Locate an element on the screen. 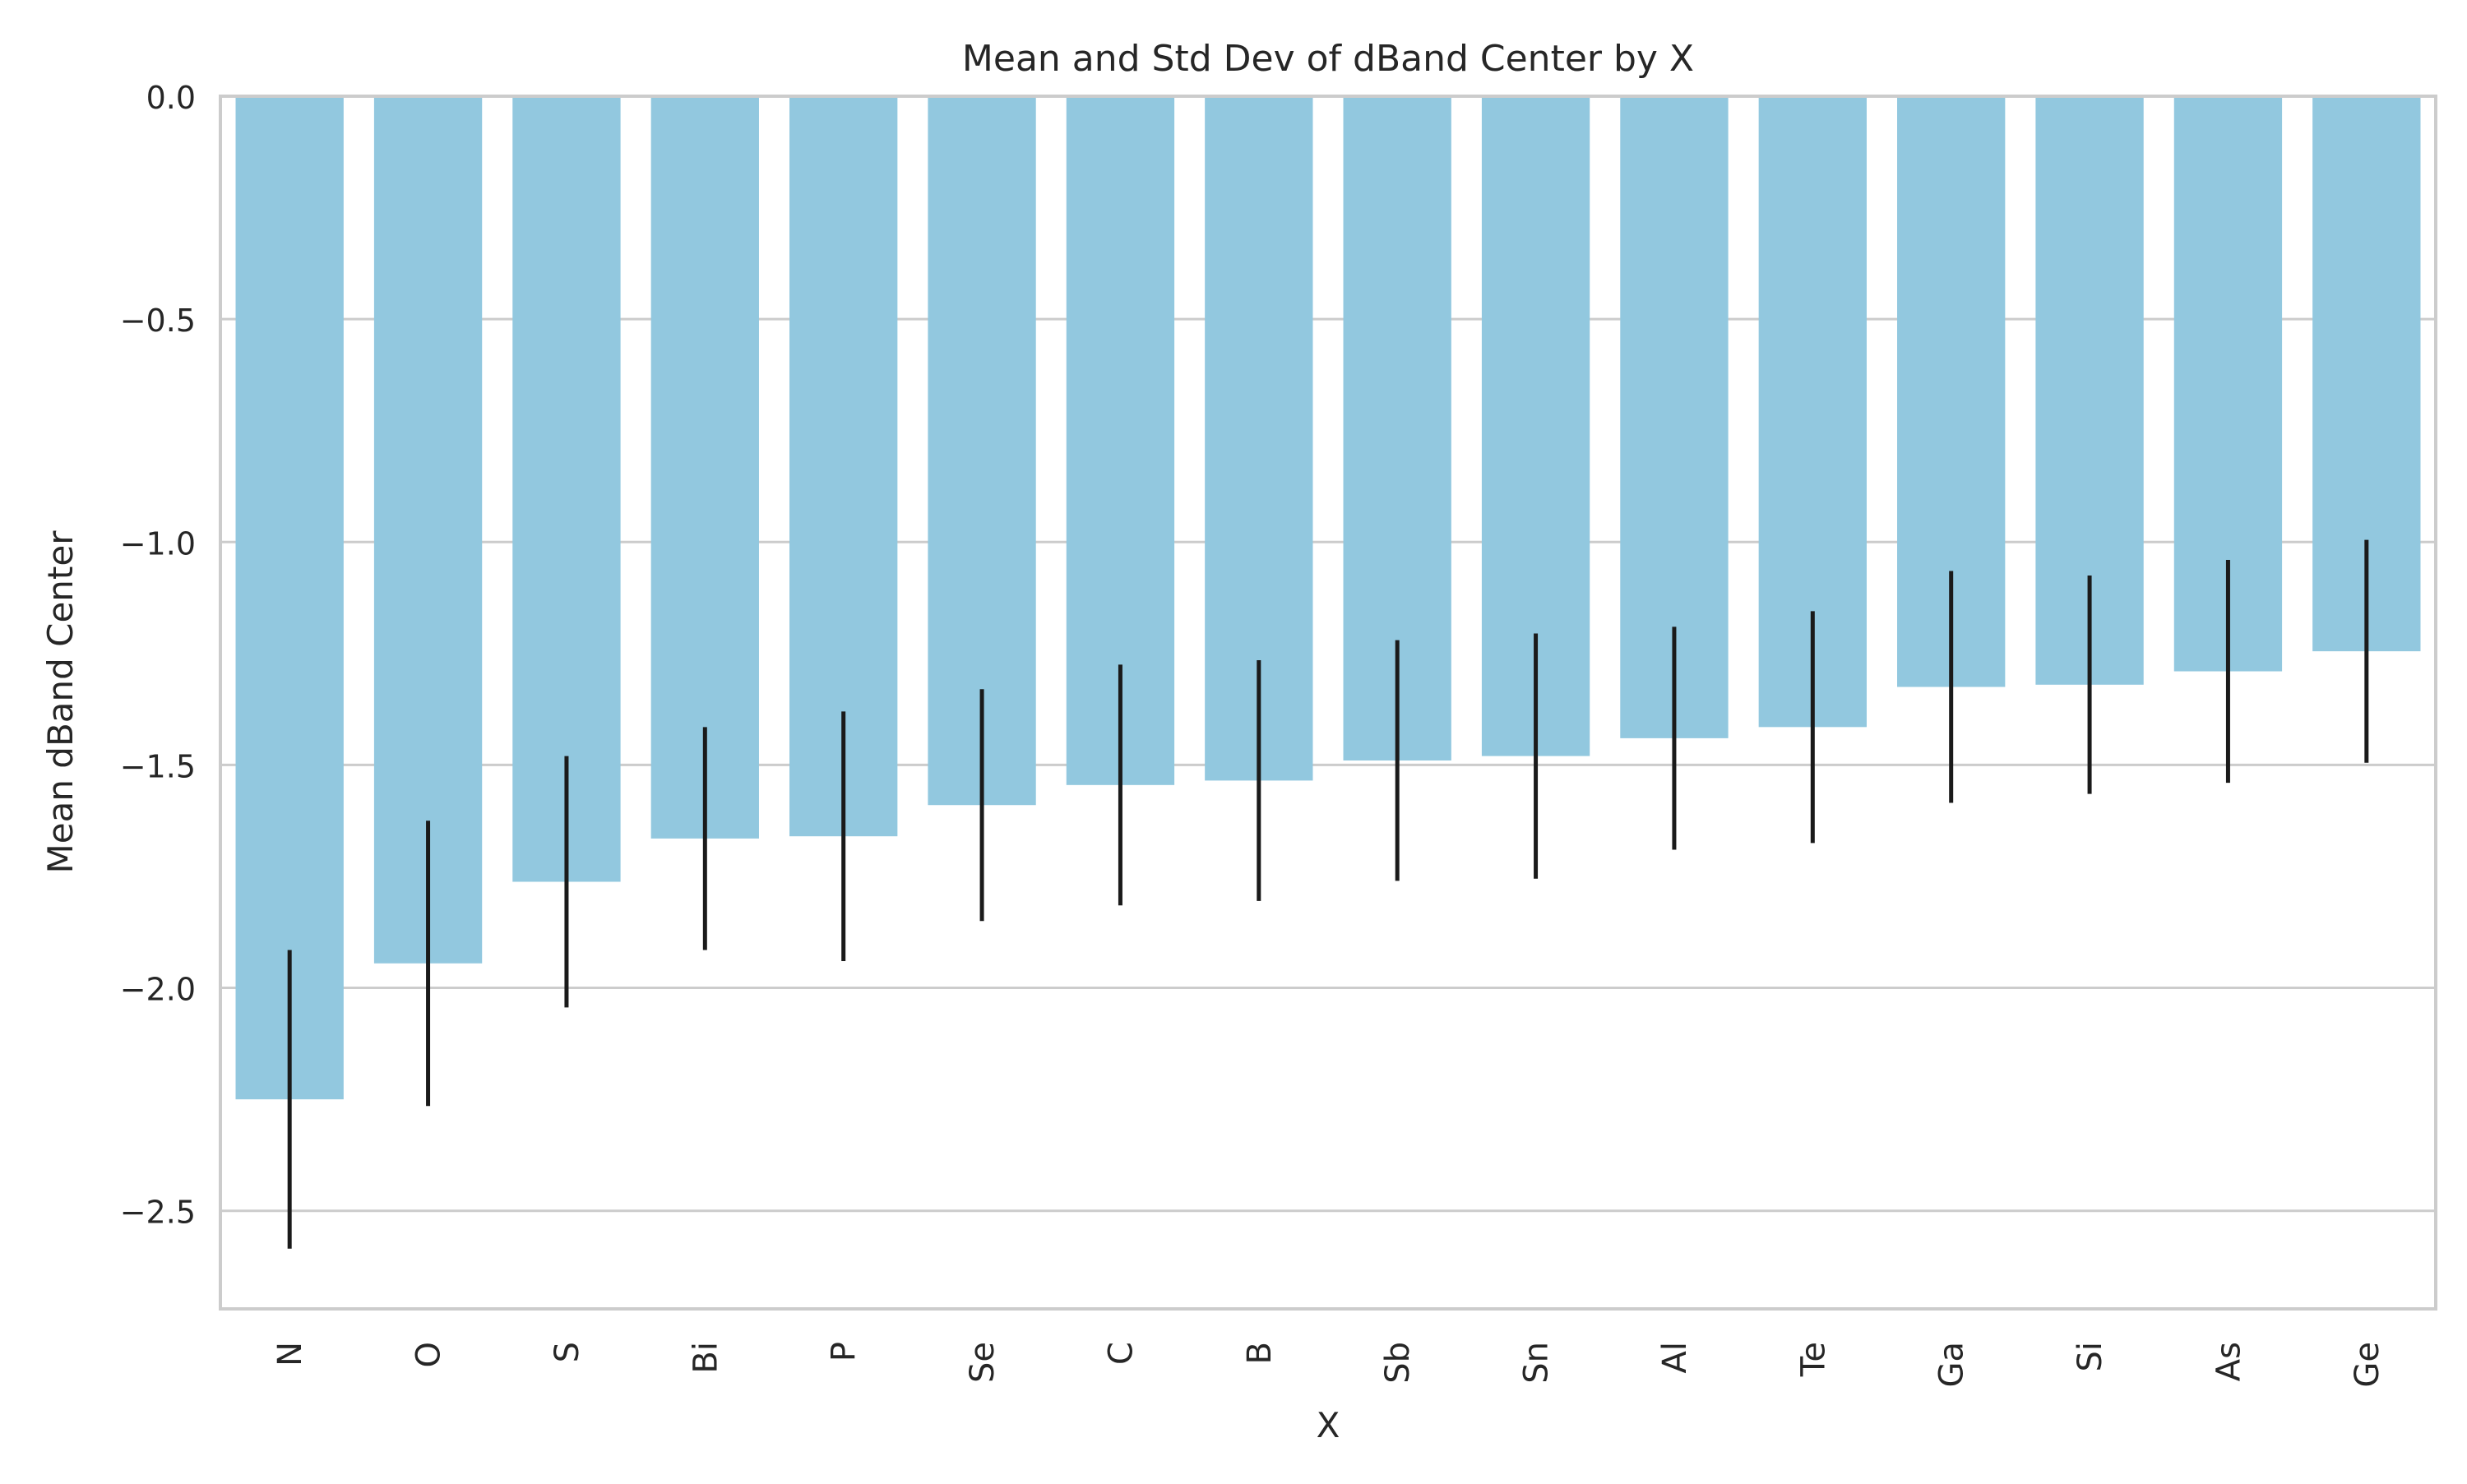  x-axis-label: X is located at coordinates (1328, 1425).